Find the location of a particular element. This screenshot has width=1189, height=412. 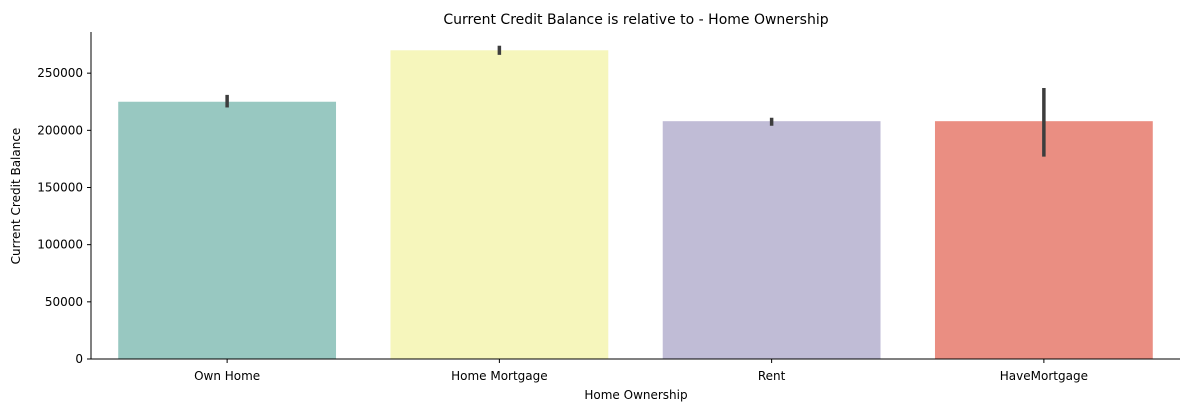

y-tick-label: 0 is located at coordinates (79, 359).